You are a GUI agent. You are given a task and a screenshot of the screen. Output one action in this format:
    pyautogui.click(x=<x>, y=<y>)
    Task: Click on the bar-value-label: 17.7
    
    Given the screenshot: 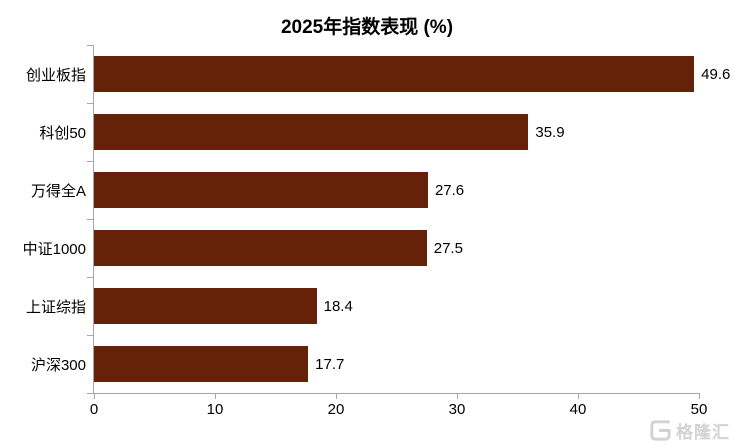 What is the action you would take?
    pyautogui.click(x=330, y=364)
    